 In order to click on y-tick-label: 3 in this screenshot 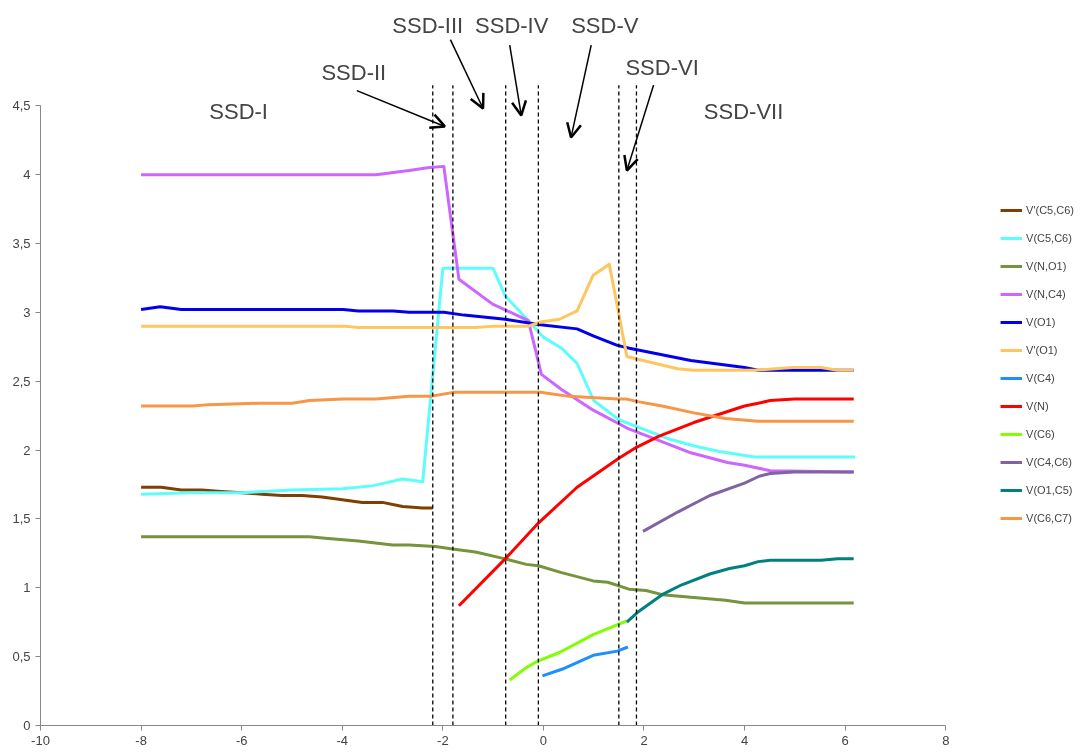, I will do `click(27, 312)`.